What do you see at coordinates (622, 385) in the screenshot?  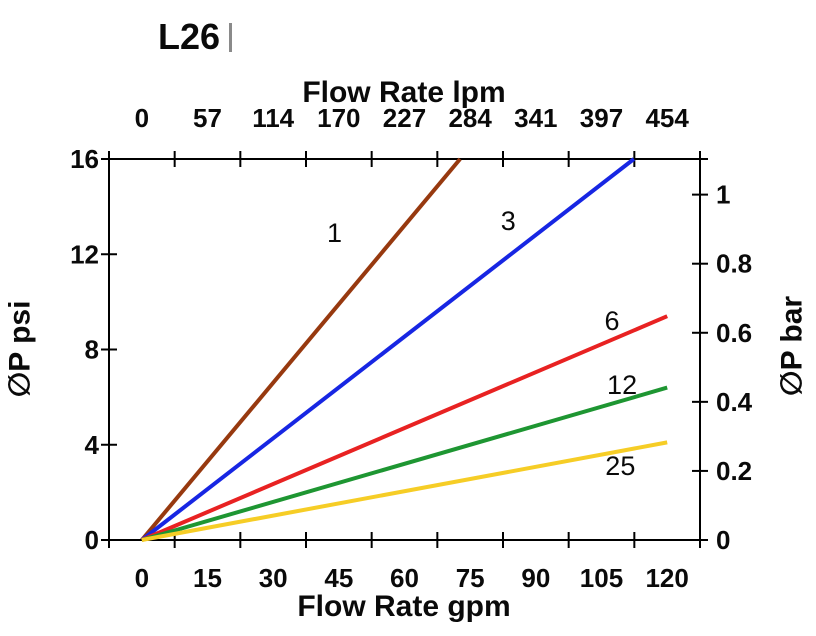 I see `series-label-12: 12` at bounding box center [622, 385].